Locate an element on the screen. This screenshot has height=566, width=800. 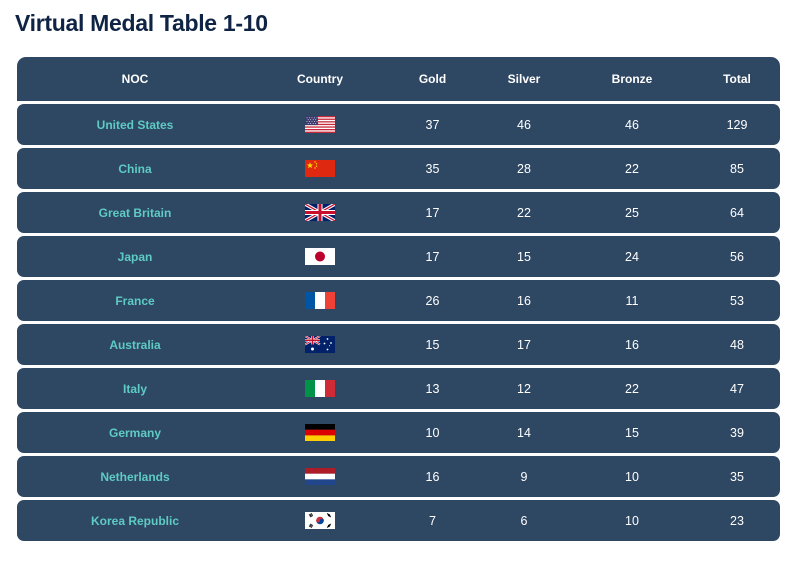
table-row: Korea Republic 7 6 10 is located at coordinates (398, 520).